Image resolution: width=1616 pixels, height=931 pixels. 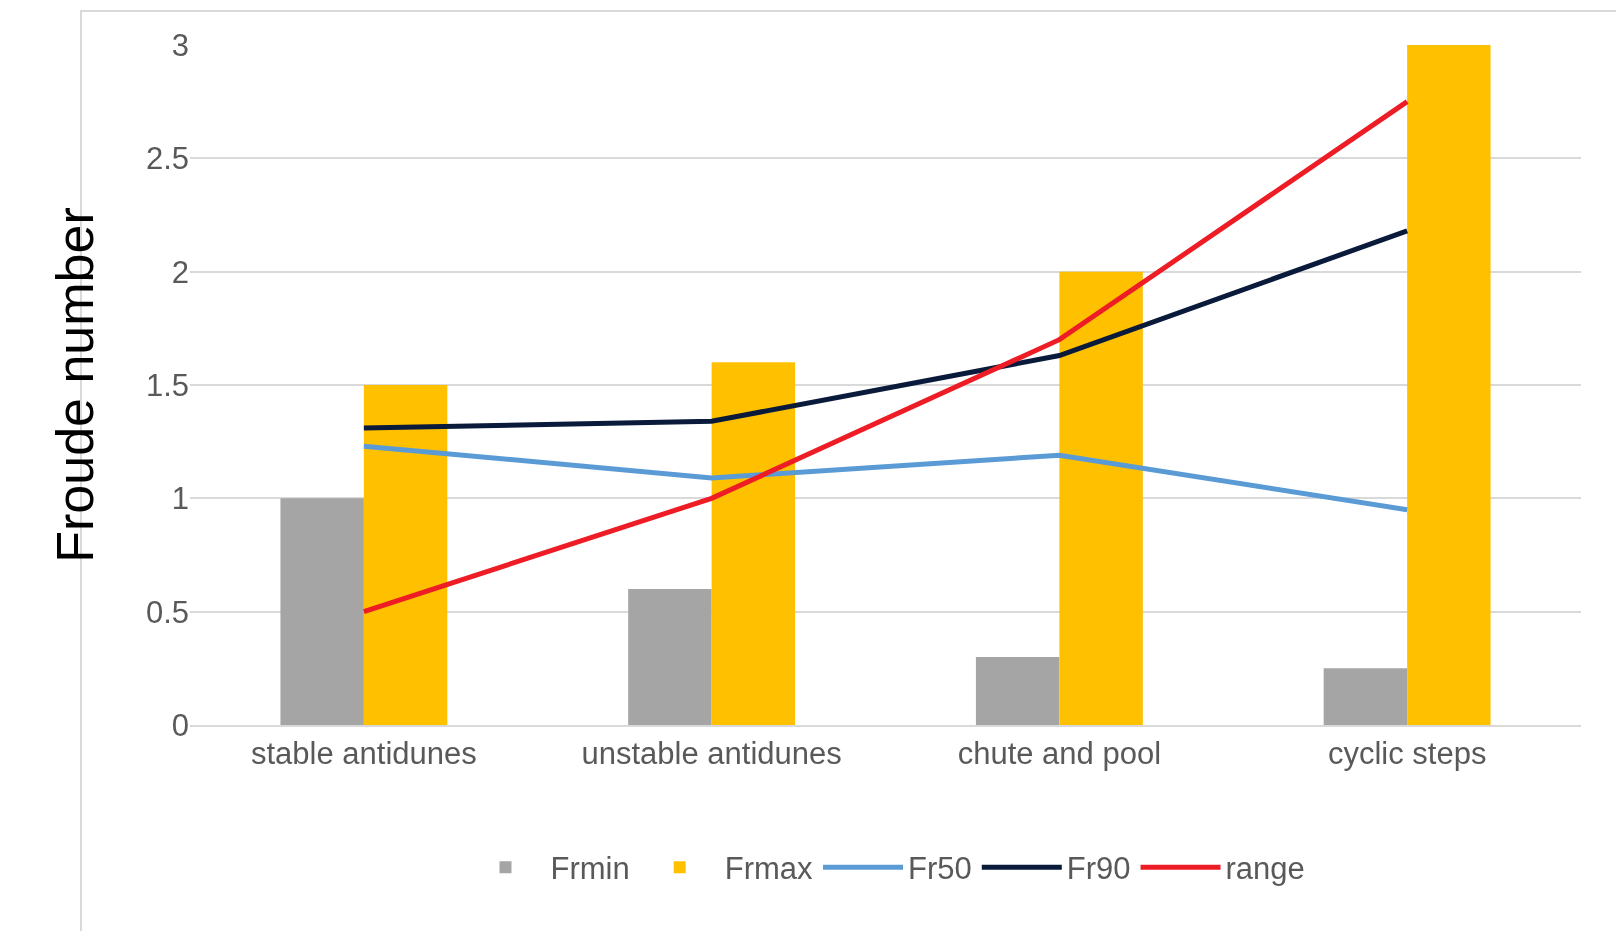 What do you see at coordinates (940, 869) in the screenshot?
I see `legend-label: Fr50` at bounding box center [940, 869].